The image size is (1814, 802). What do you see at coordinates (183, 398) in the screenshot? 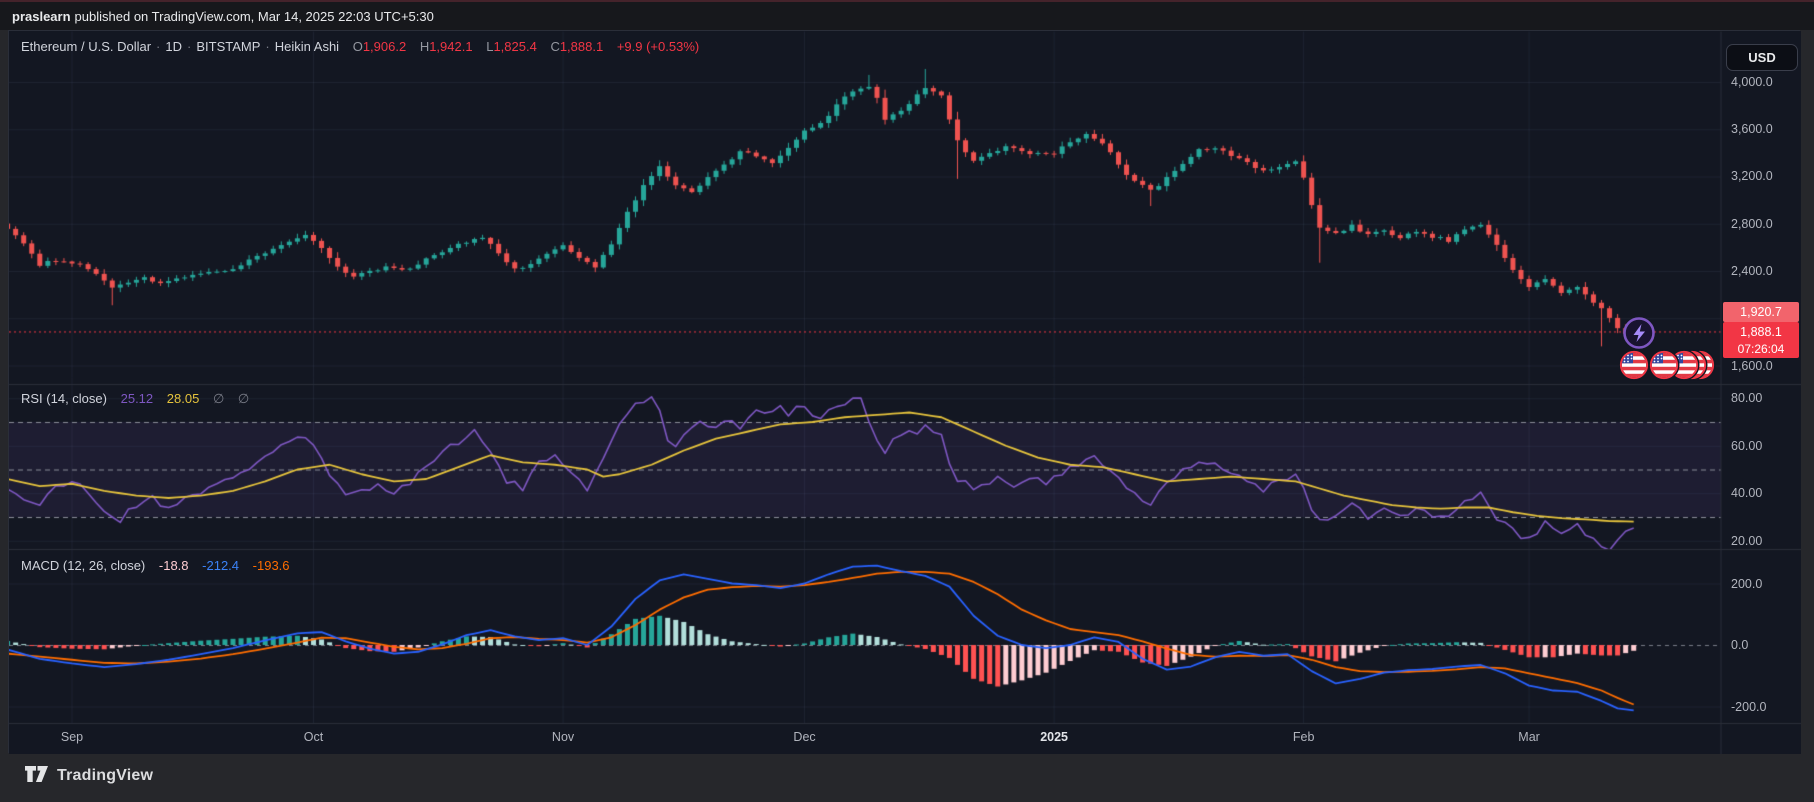
I see `rsi-ma-value: 28.05` at bounding box center [183, 398].